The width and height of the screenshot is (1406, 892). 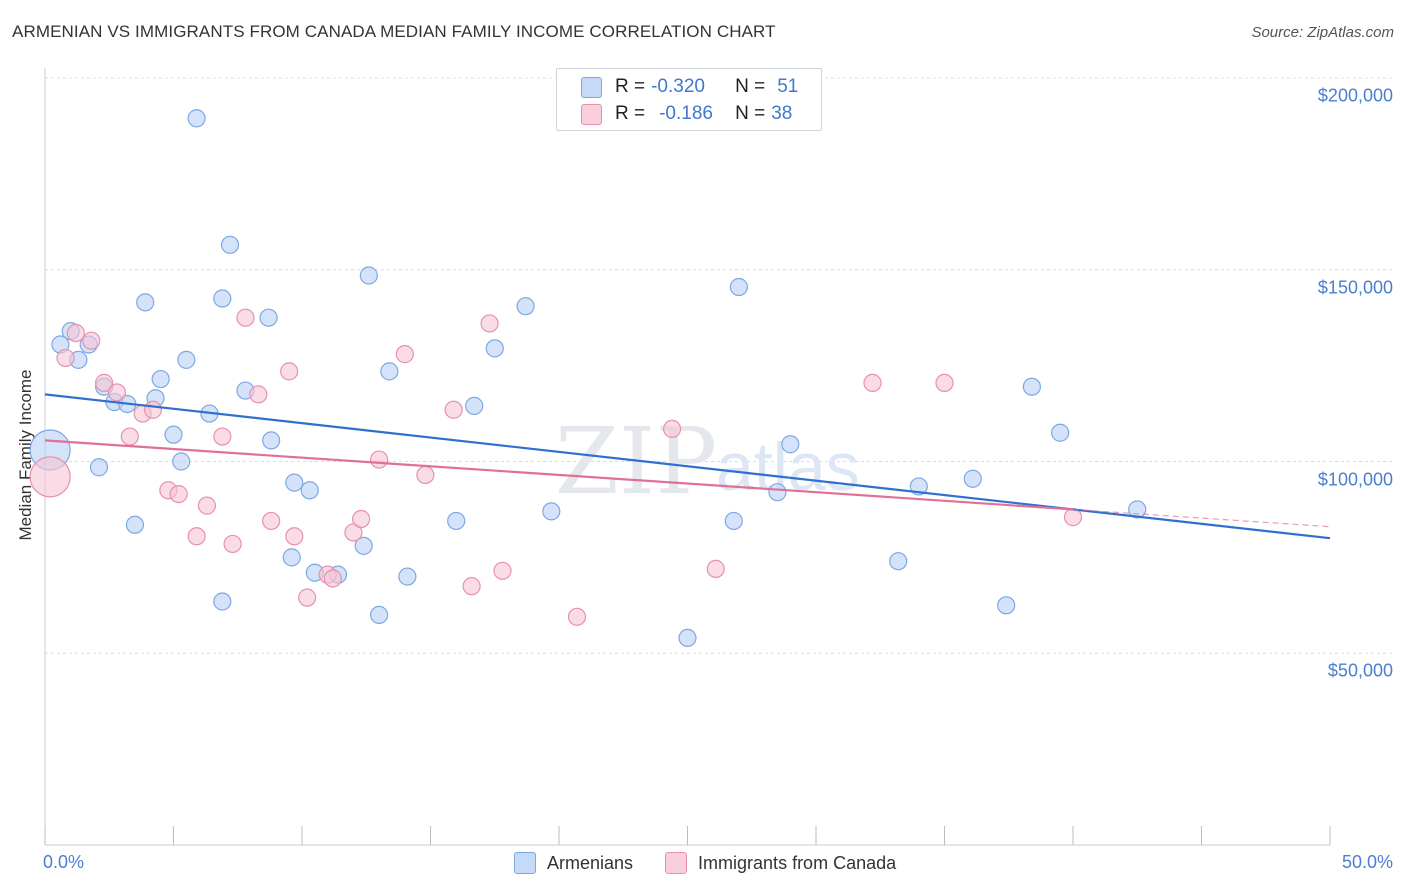 I want to click on canada-trend-line, so click(x=559, y=475).